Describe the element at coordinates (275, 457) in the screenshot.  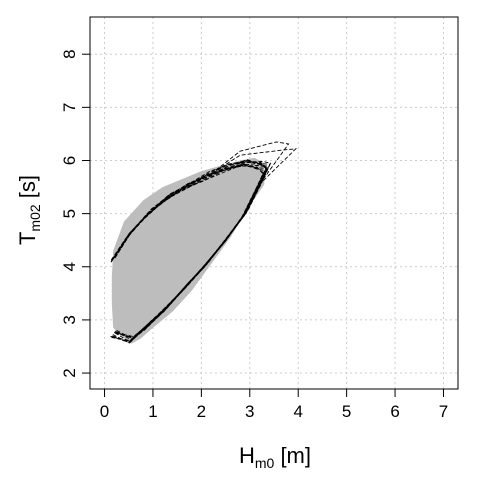
I see `x-axis-label: Hm0 [m]` at that location.